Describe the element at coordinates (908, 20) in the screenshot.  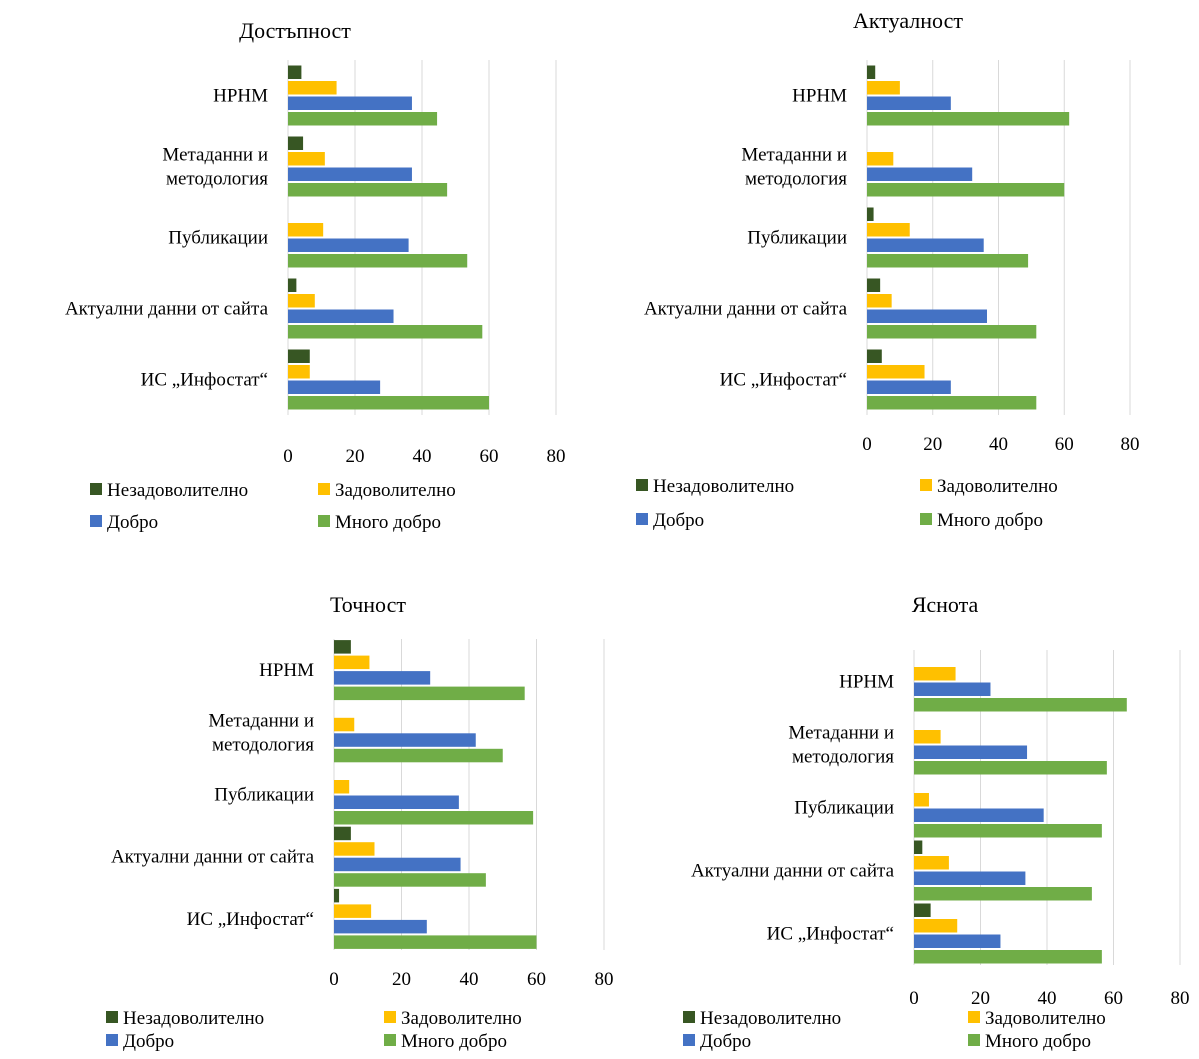
I see `chart-title: Актуалност` at that location.